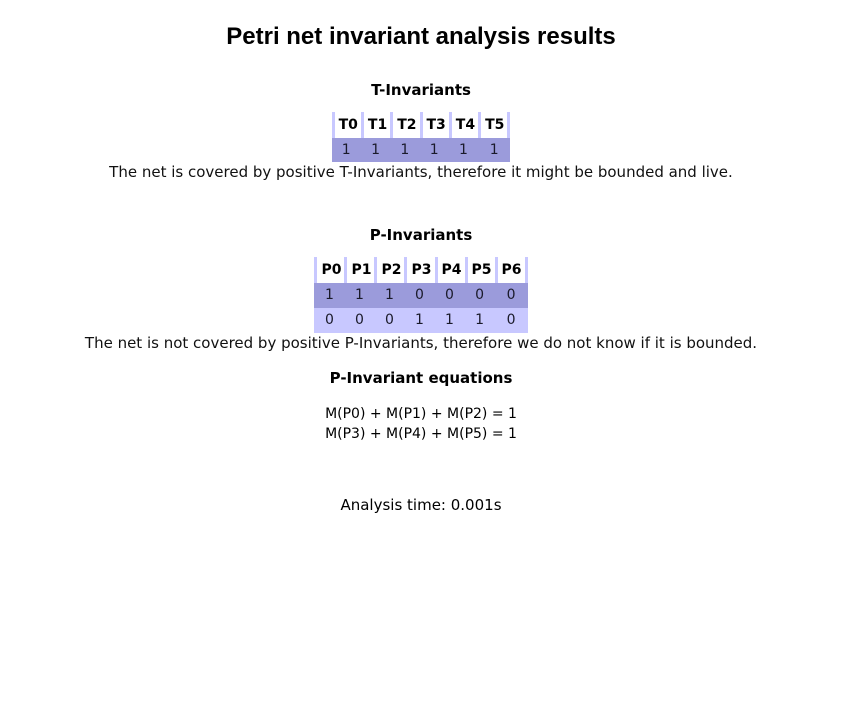 The image size is (842, 721). I want to click on table-row: 1 1 1 1 1 1, so click(421, 150).